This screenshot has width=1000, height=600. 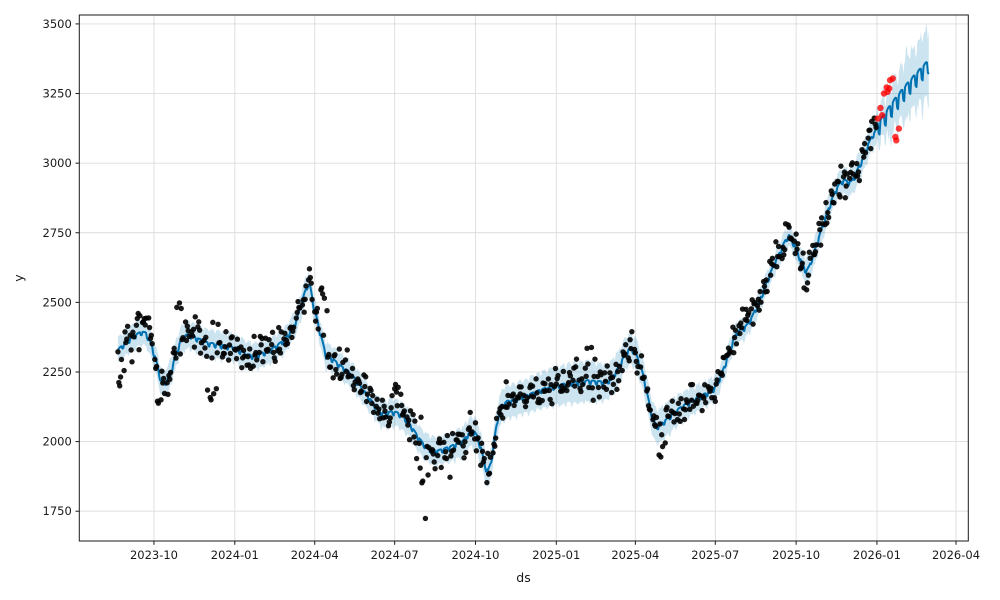 I want to click on x-tick-label: 2025-04, so click(x=635, y=555).